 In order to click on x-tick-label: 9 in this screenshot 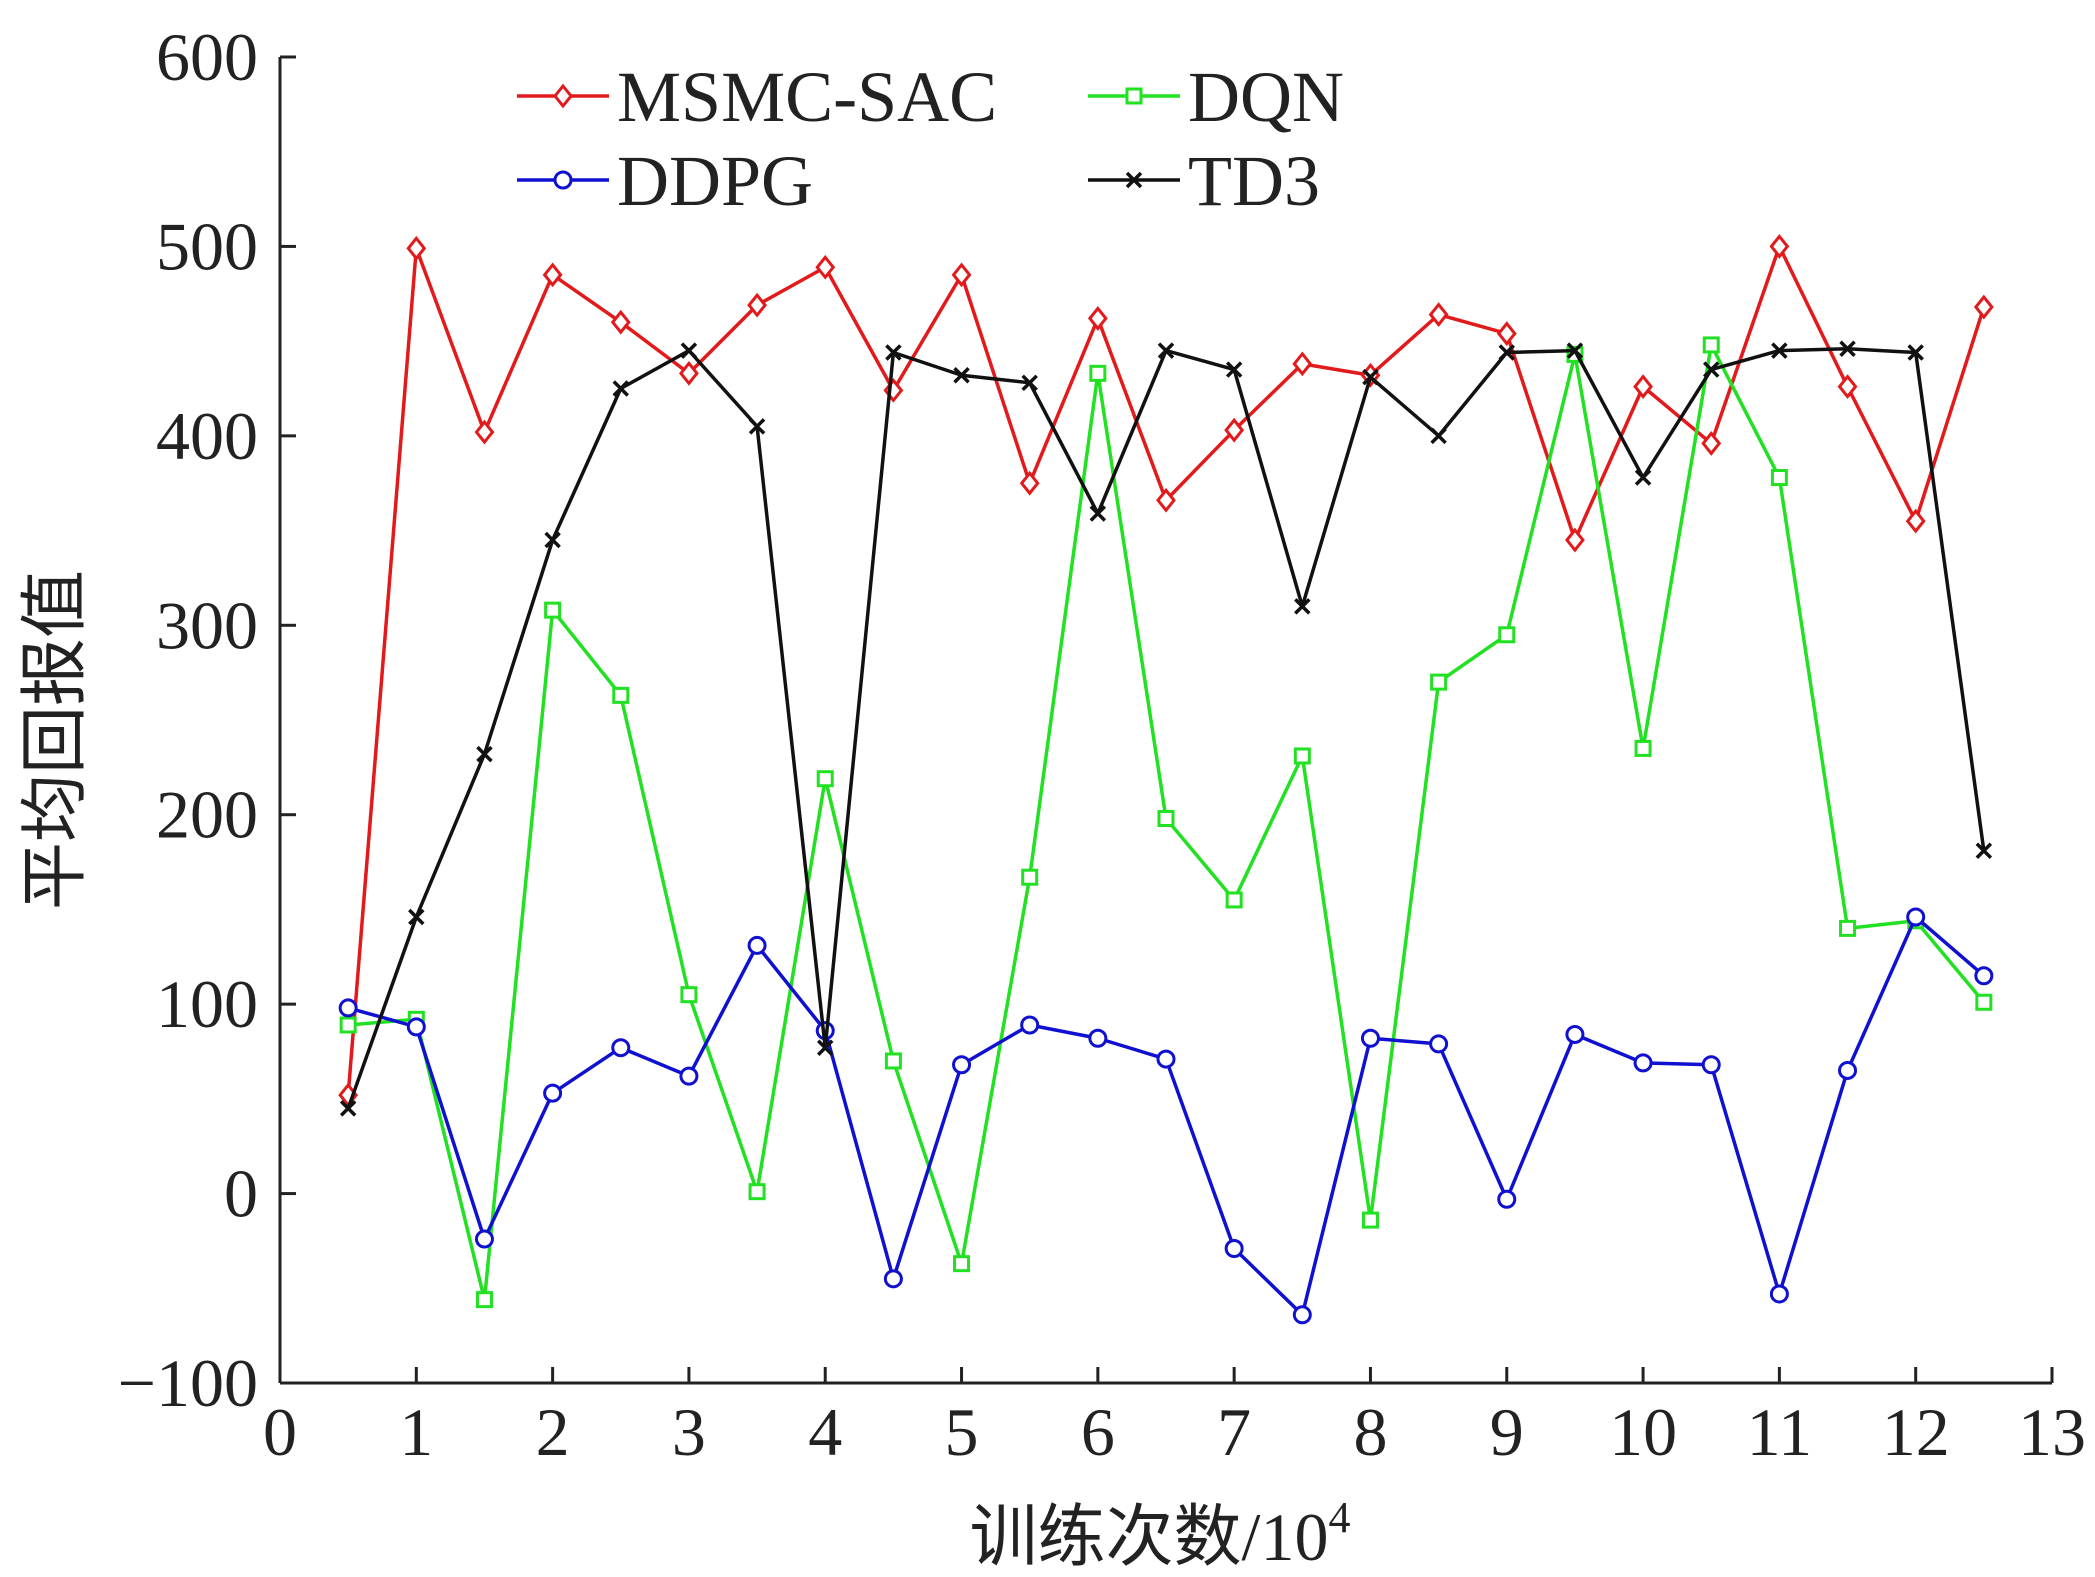, I will do `click(1507, 1432)`.